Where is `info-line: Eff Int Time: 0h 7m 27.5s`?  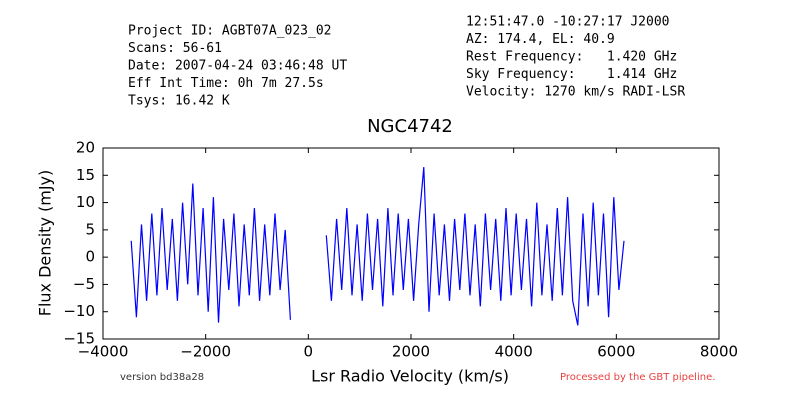 info-line: Eff Int Time: 0h 7m 27.5s is located at coordinates (226, 83).